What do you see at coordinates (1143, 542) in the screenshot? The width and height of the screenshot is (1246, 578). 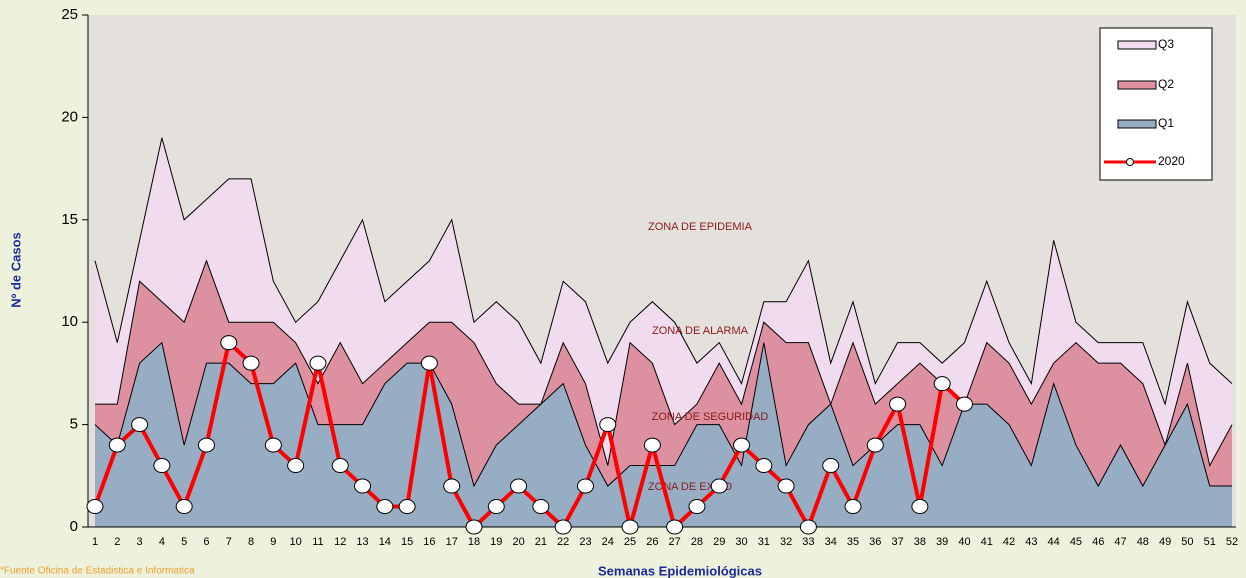 I see `x-tick-label: 48` at bounding box center [1143, 542].